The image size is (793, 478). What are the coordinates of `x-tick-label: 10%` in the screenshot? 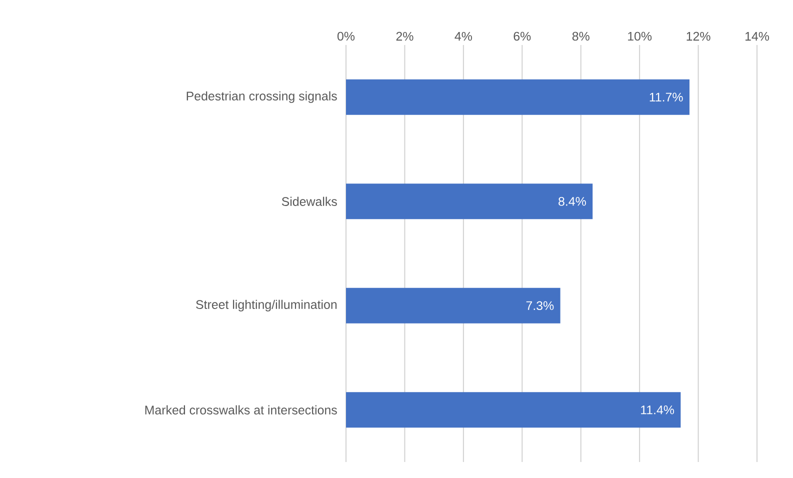 It's located at (640, 36).